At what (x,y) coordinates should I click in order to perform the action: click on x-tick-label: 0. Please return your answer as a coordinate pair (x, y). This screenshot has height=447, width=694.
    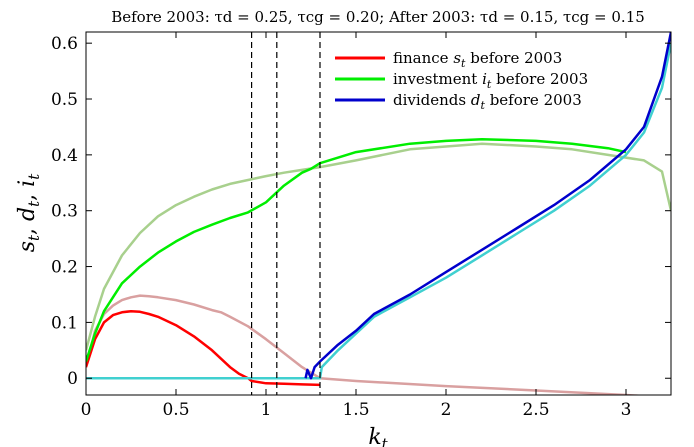
    Looking at the image, I should click on (86, 410).